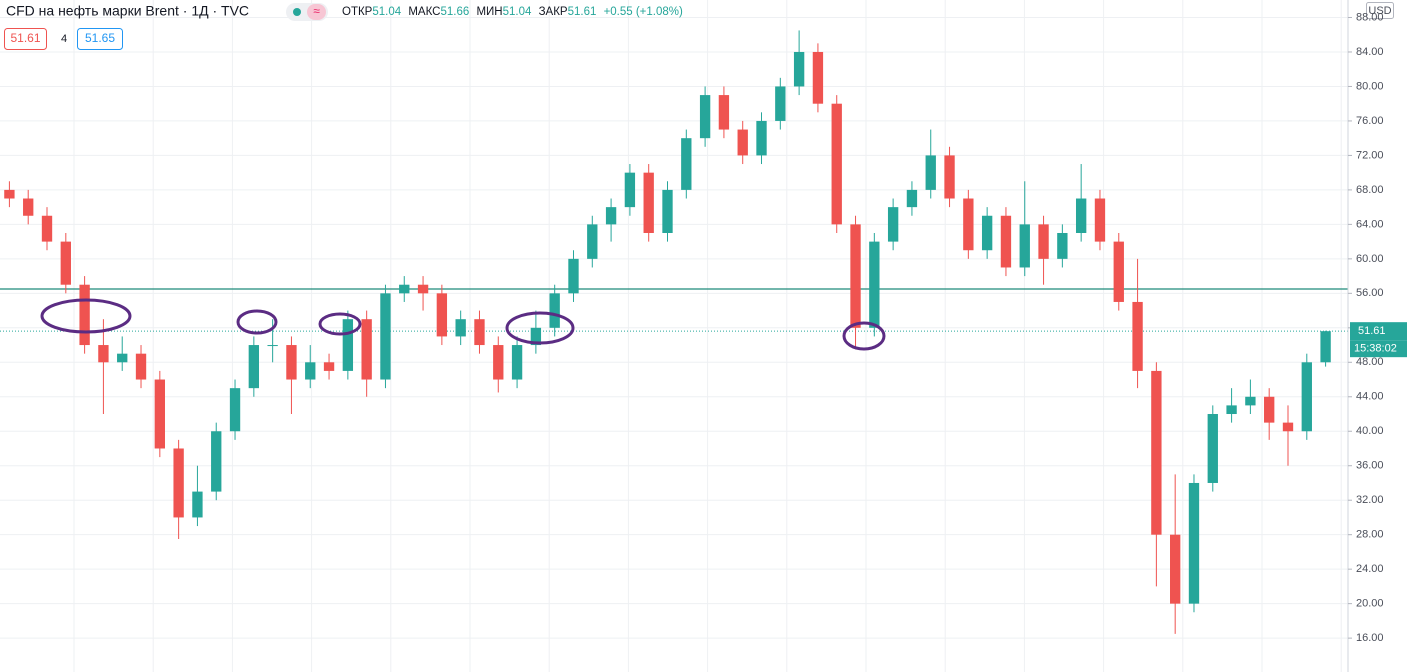 This screenshot has width=1408, height=672. Describe the element at coordinates (1372, 331) in the screenshot. I see `last-price: 51.61` at that location.